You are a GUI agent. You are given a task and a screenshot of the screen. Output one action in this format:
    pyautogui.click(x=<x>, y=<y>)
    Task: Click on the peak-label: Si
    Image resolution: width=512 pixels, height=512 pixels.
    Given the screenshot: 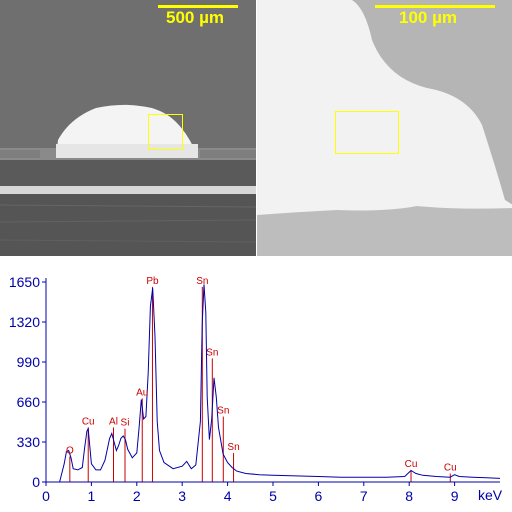 What is the action you would take?
    pyautogui.click(x=125, y=423)
    